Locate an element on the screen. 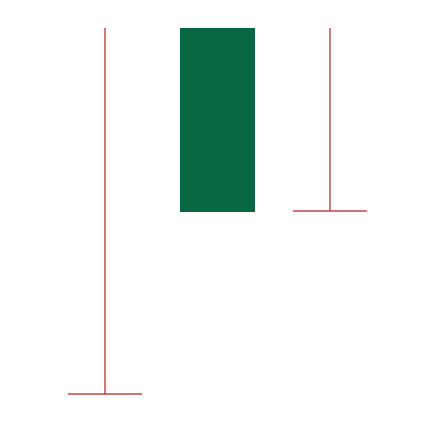 The height and width of the screenshot is (422, 434). green-block is located at coordinates (217, 120).